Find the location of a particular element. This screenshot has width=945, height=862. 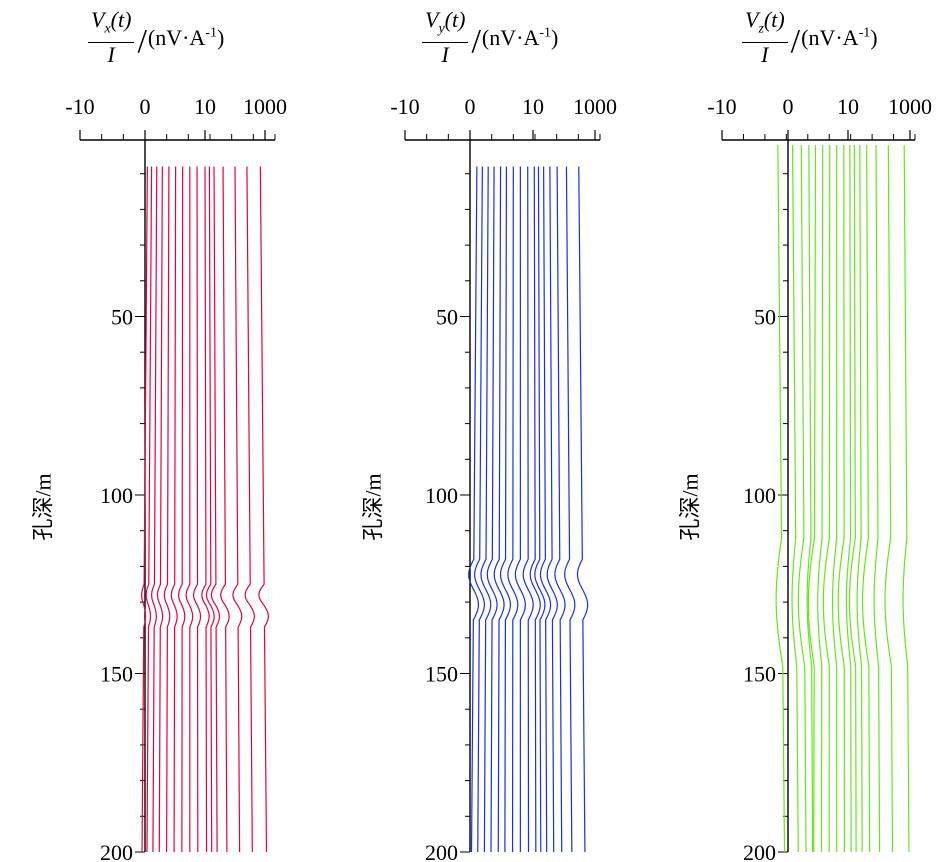

numerator-subscript: z is located at coordinates (761, 29).